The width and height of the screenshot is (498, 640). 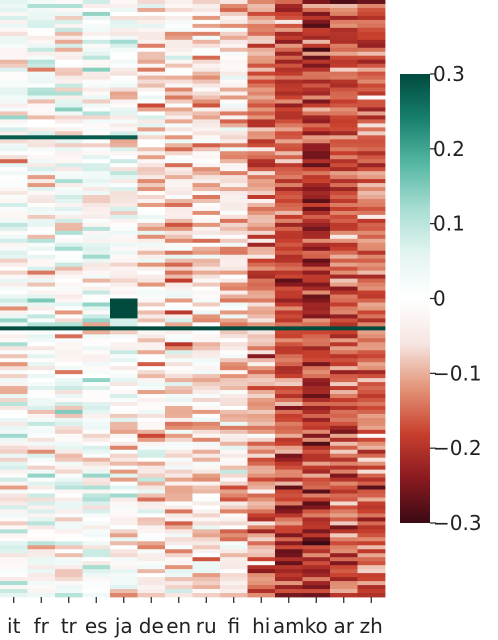 I want to click on x-tick-label: ar, so click(x=344, y=626).